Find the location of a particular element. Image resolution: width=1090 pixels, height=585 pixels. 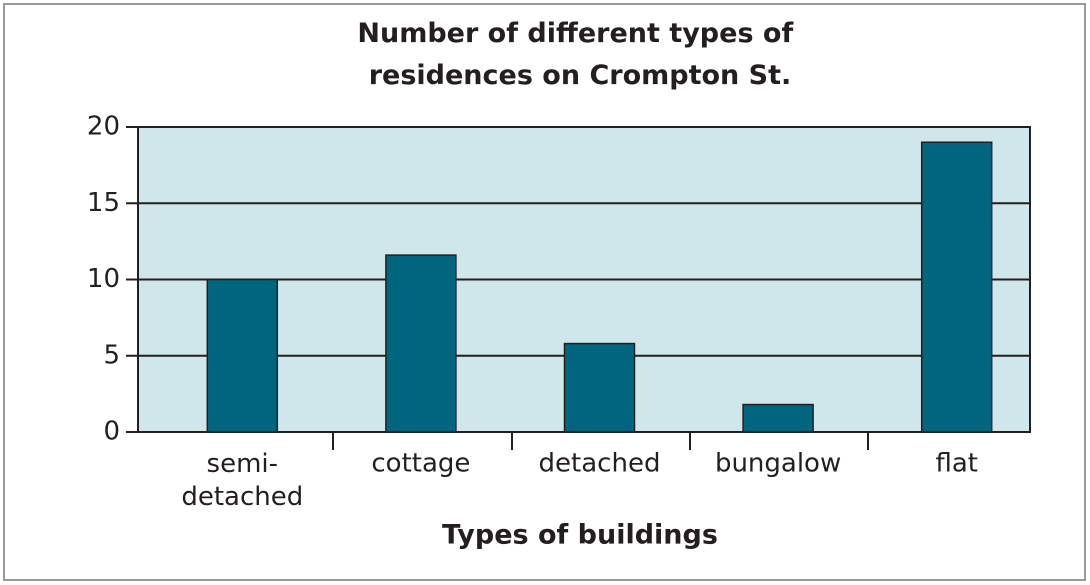

x-tick-label: bungalow is located at coordinates (778, 464).